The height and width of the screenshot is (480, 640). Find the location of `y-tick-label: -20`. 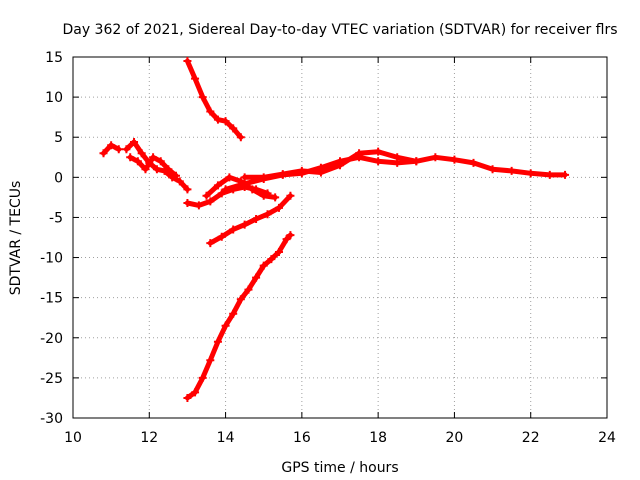

y-tick-label: -20 is located at coordinates (51, 339).